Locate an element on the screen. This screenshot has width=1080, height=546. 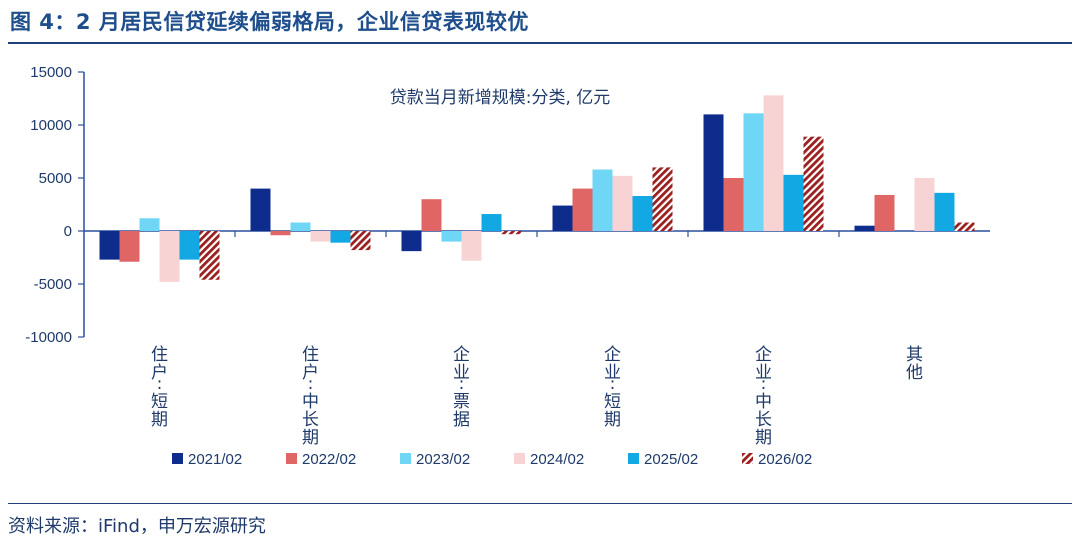
title-rule is located at coordinates (540, 43).